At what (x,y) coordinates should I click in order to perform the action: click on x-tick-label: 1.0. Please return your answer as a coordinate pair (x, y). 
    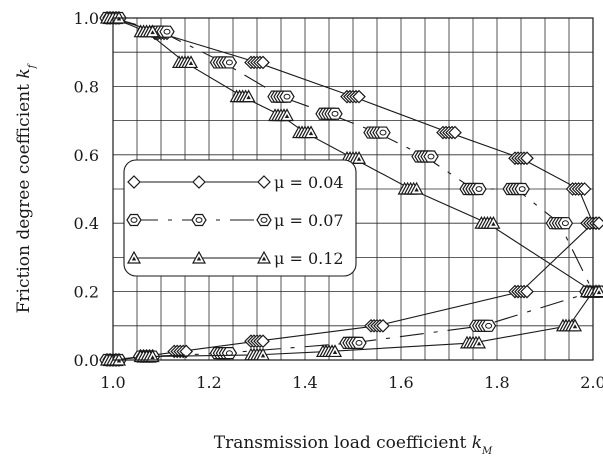
    Looking at the image, I should click on (112, 382).